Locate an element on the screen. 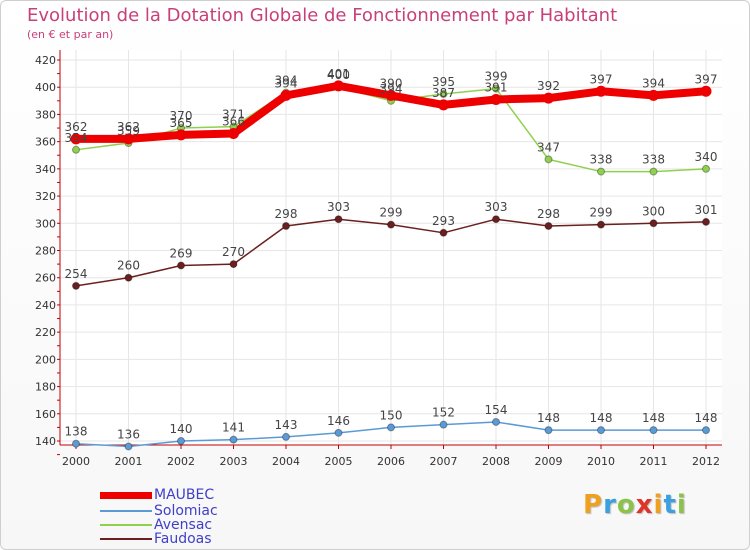 This screenshot has width=750, height=550. data-label: 397 is located at coordinates (601, 79).